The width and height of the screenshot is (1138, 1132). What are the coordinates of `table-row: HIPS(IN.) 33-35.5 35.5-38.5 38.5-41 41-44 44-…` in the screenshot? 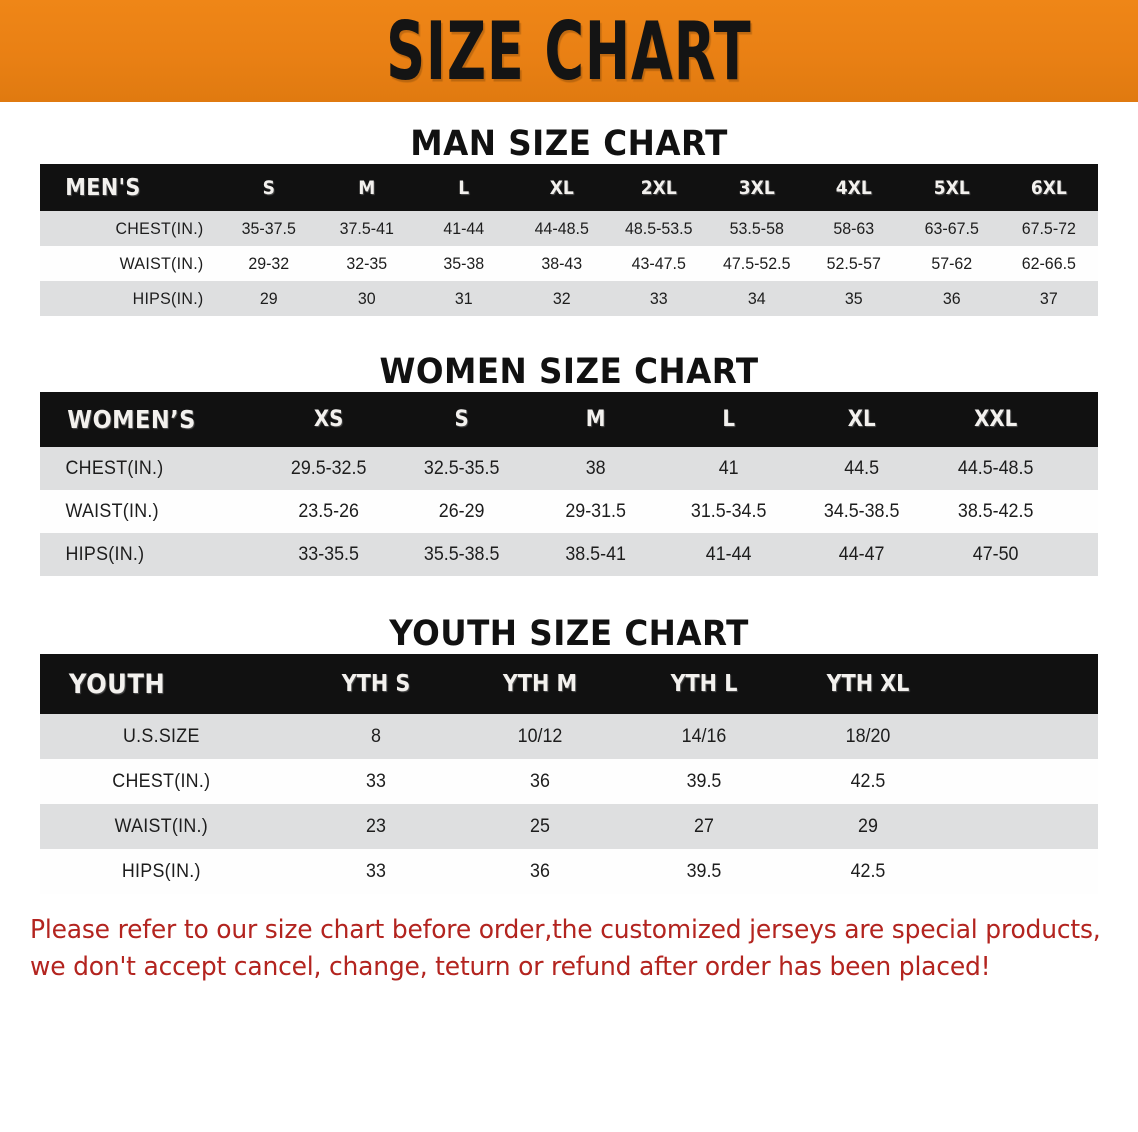 It's located at (569, 554).